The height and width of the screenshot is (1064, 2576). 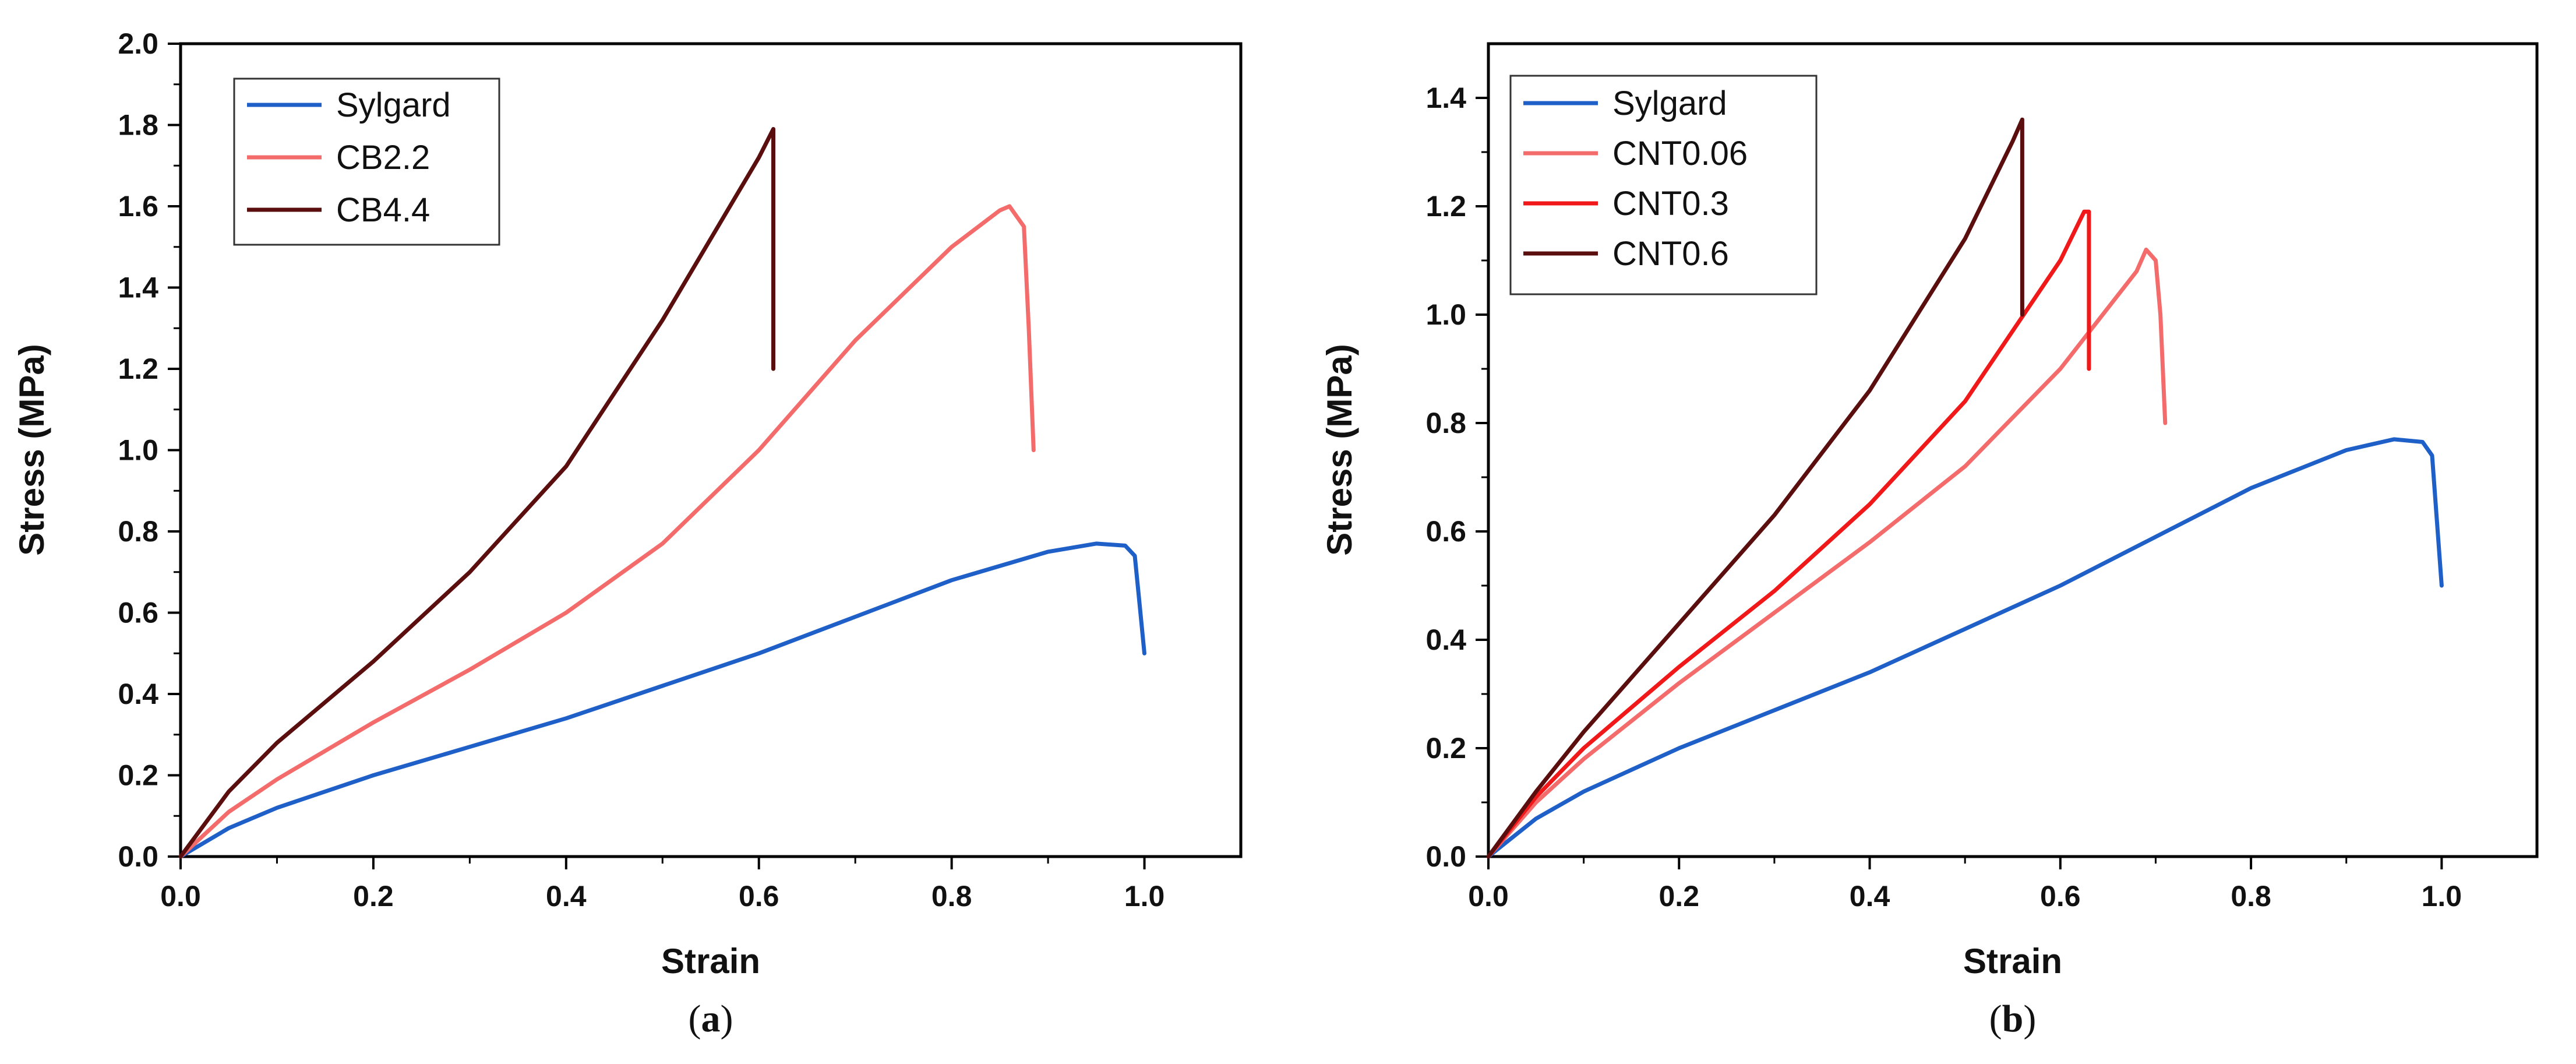 What do you see at coordinates (138, 369) in the screenshot?
I see `y-tick-label-a-6: 1.2` at bounding box center [138, 369].